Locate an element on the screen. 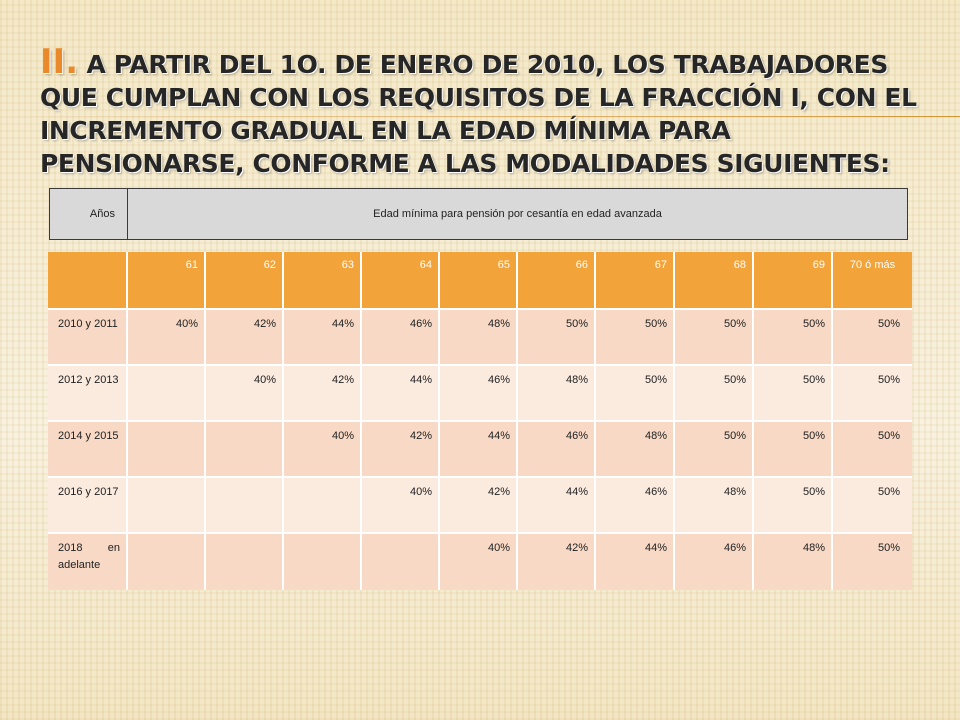  age-header-cell: 63 is located at coordinates (323, 280).